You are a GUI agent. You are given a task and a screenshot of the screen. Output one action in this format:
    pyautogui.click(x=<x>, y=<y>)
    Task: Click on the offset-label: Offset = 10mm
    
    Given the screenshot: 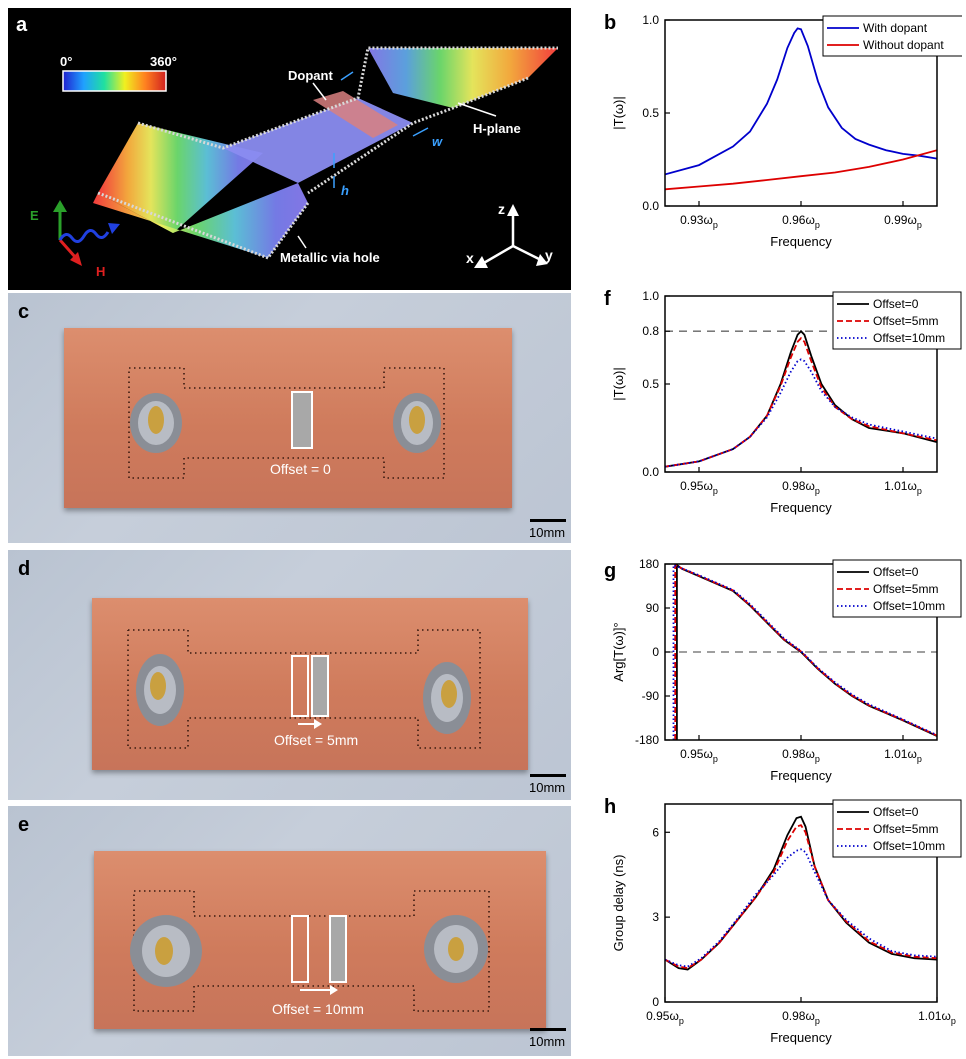 What is the action you would take?
    pyautogui.click(x=318, y=1009)
    